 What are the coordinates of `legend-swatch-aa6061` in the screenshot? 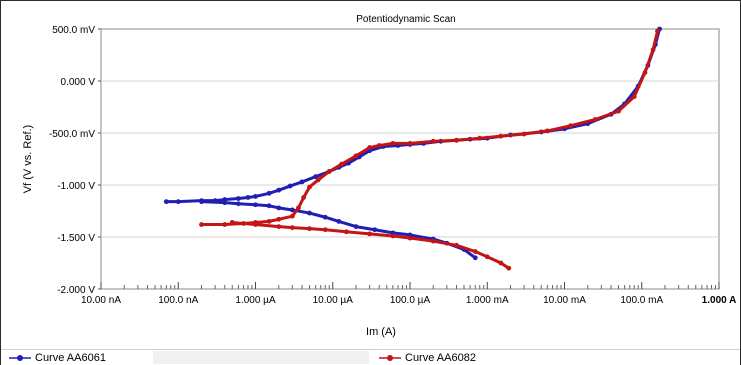 It's located at (20, 357).